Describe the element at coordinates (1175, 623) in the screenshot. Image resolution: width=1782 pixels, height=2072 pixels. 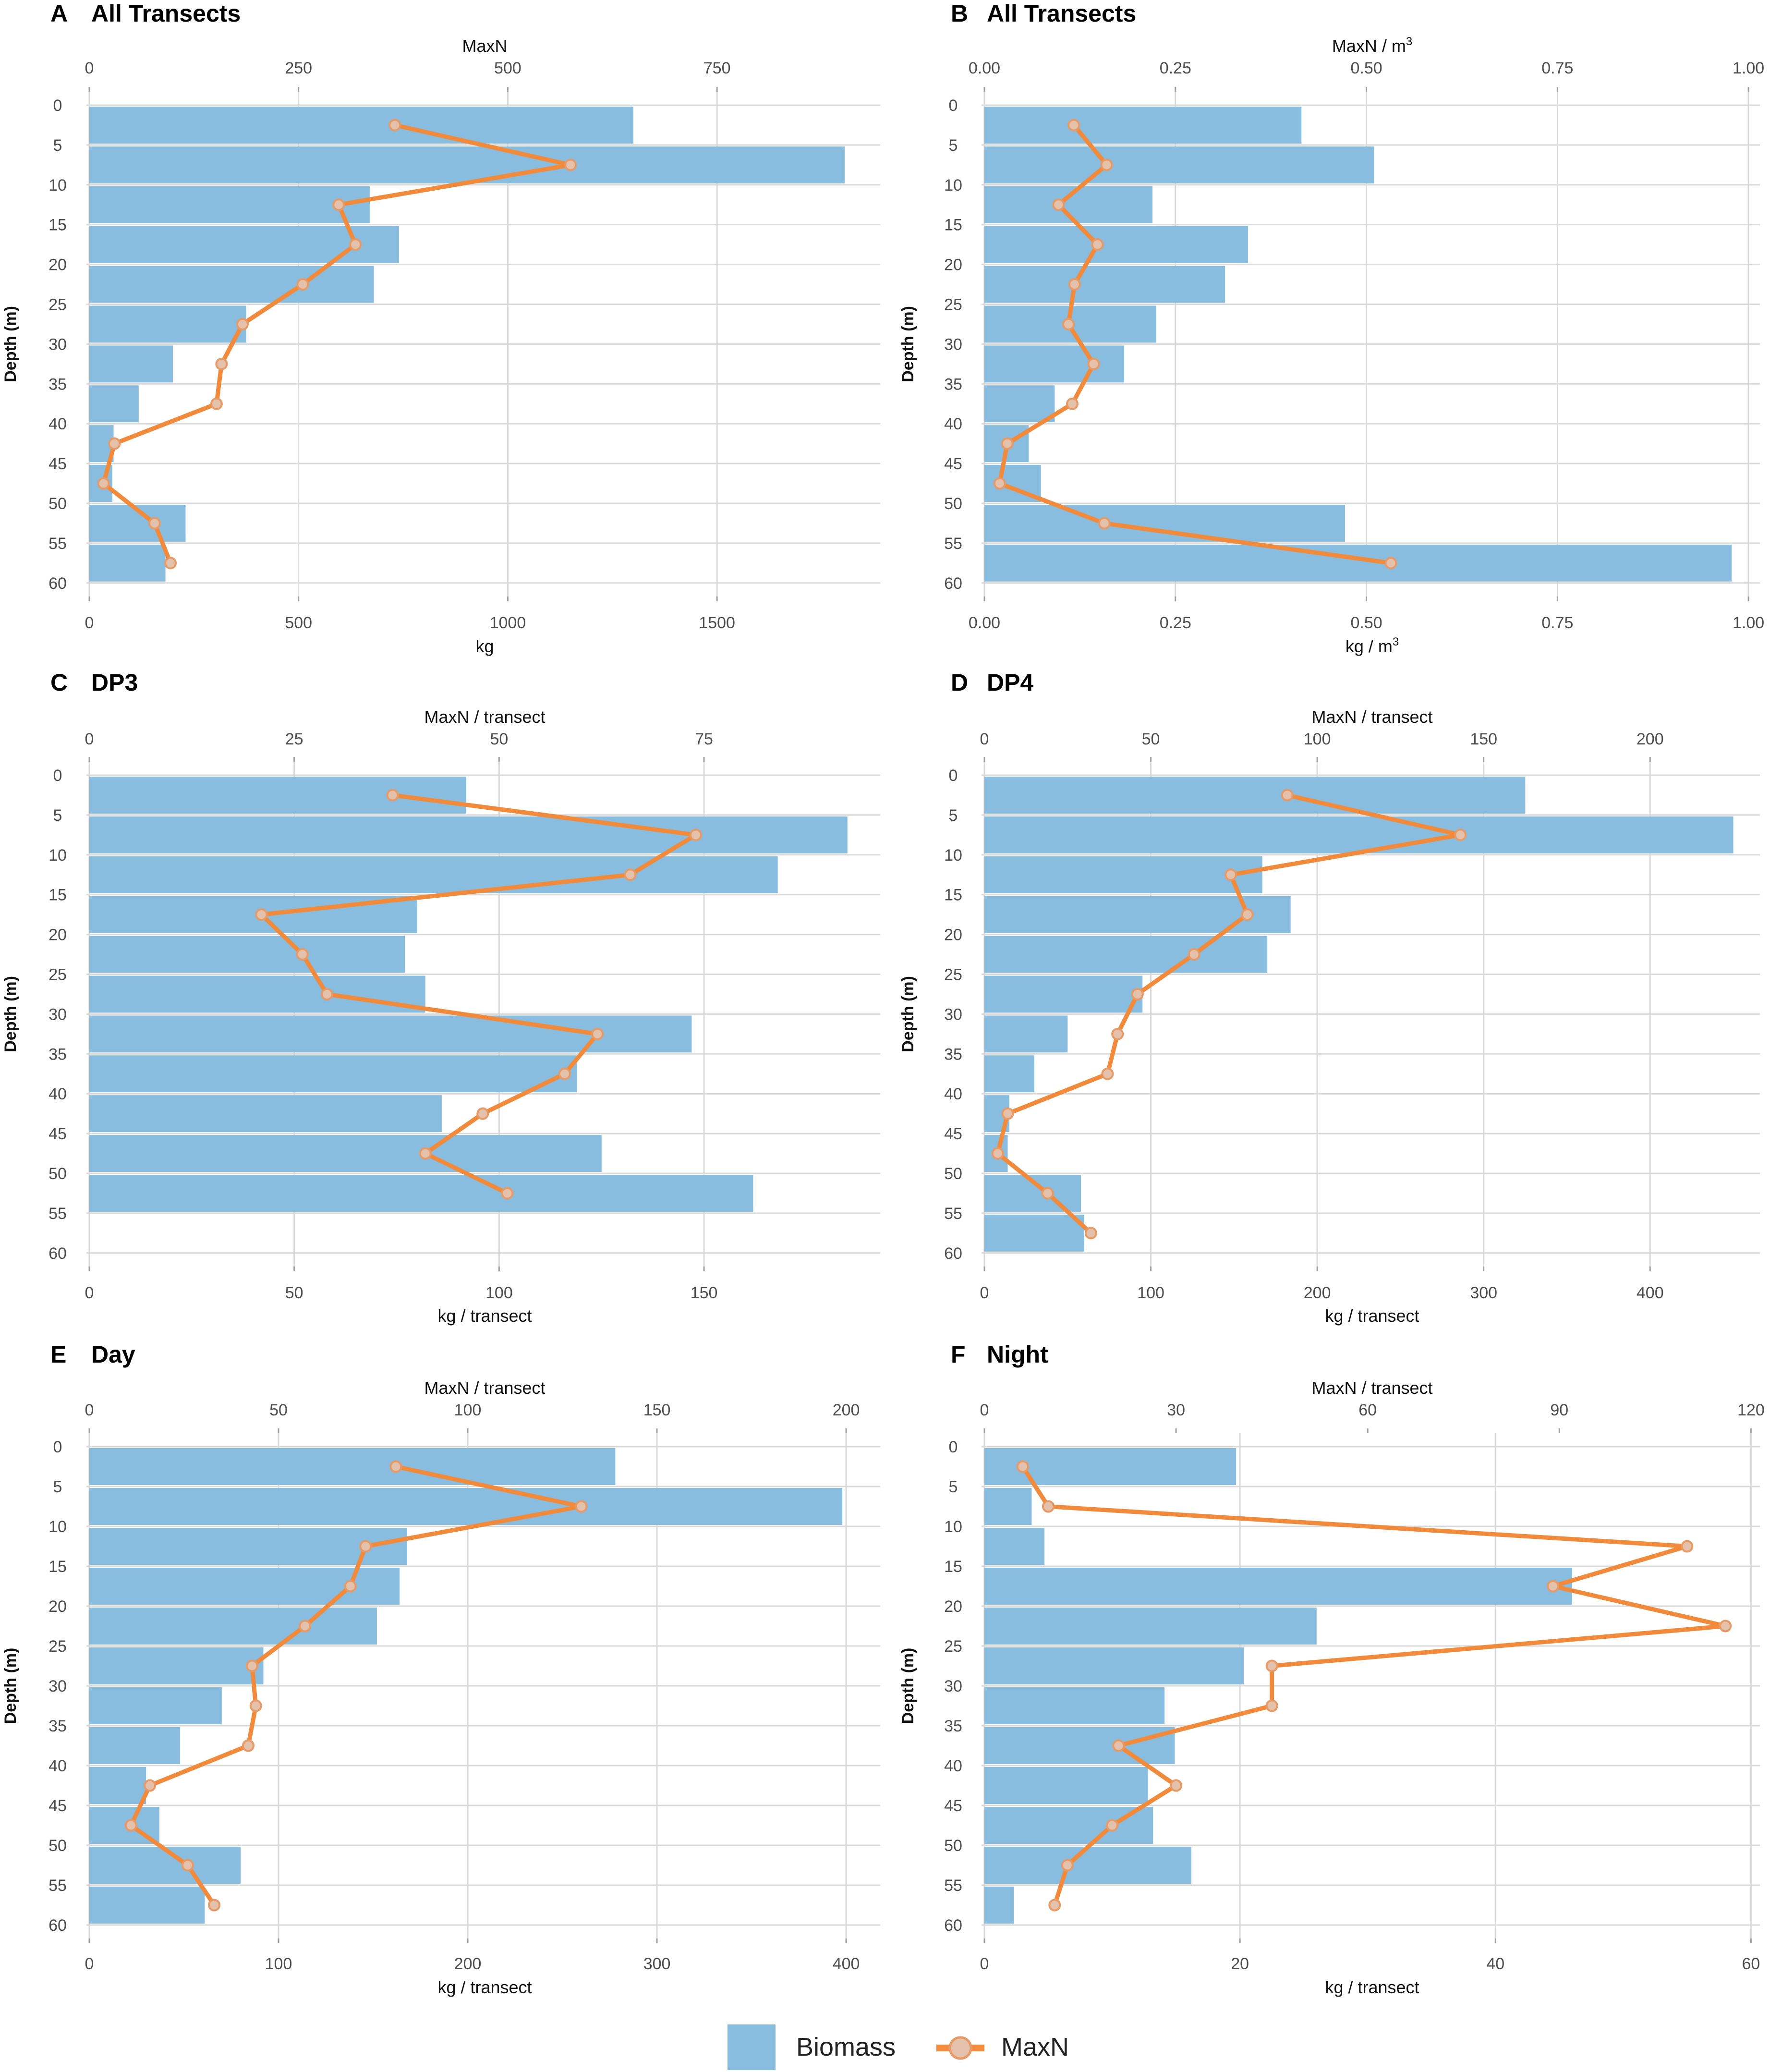
I see `bottom-tick-label: 0.25` at that location.